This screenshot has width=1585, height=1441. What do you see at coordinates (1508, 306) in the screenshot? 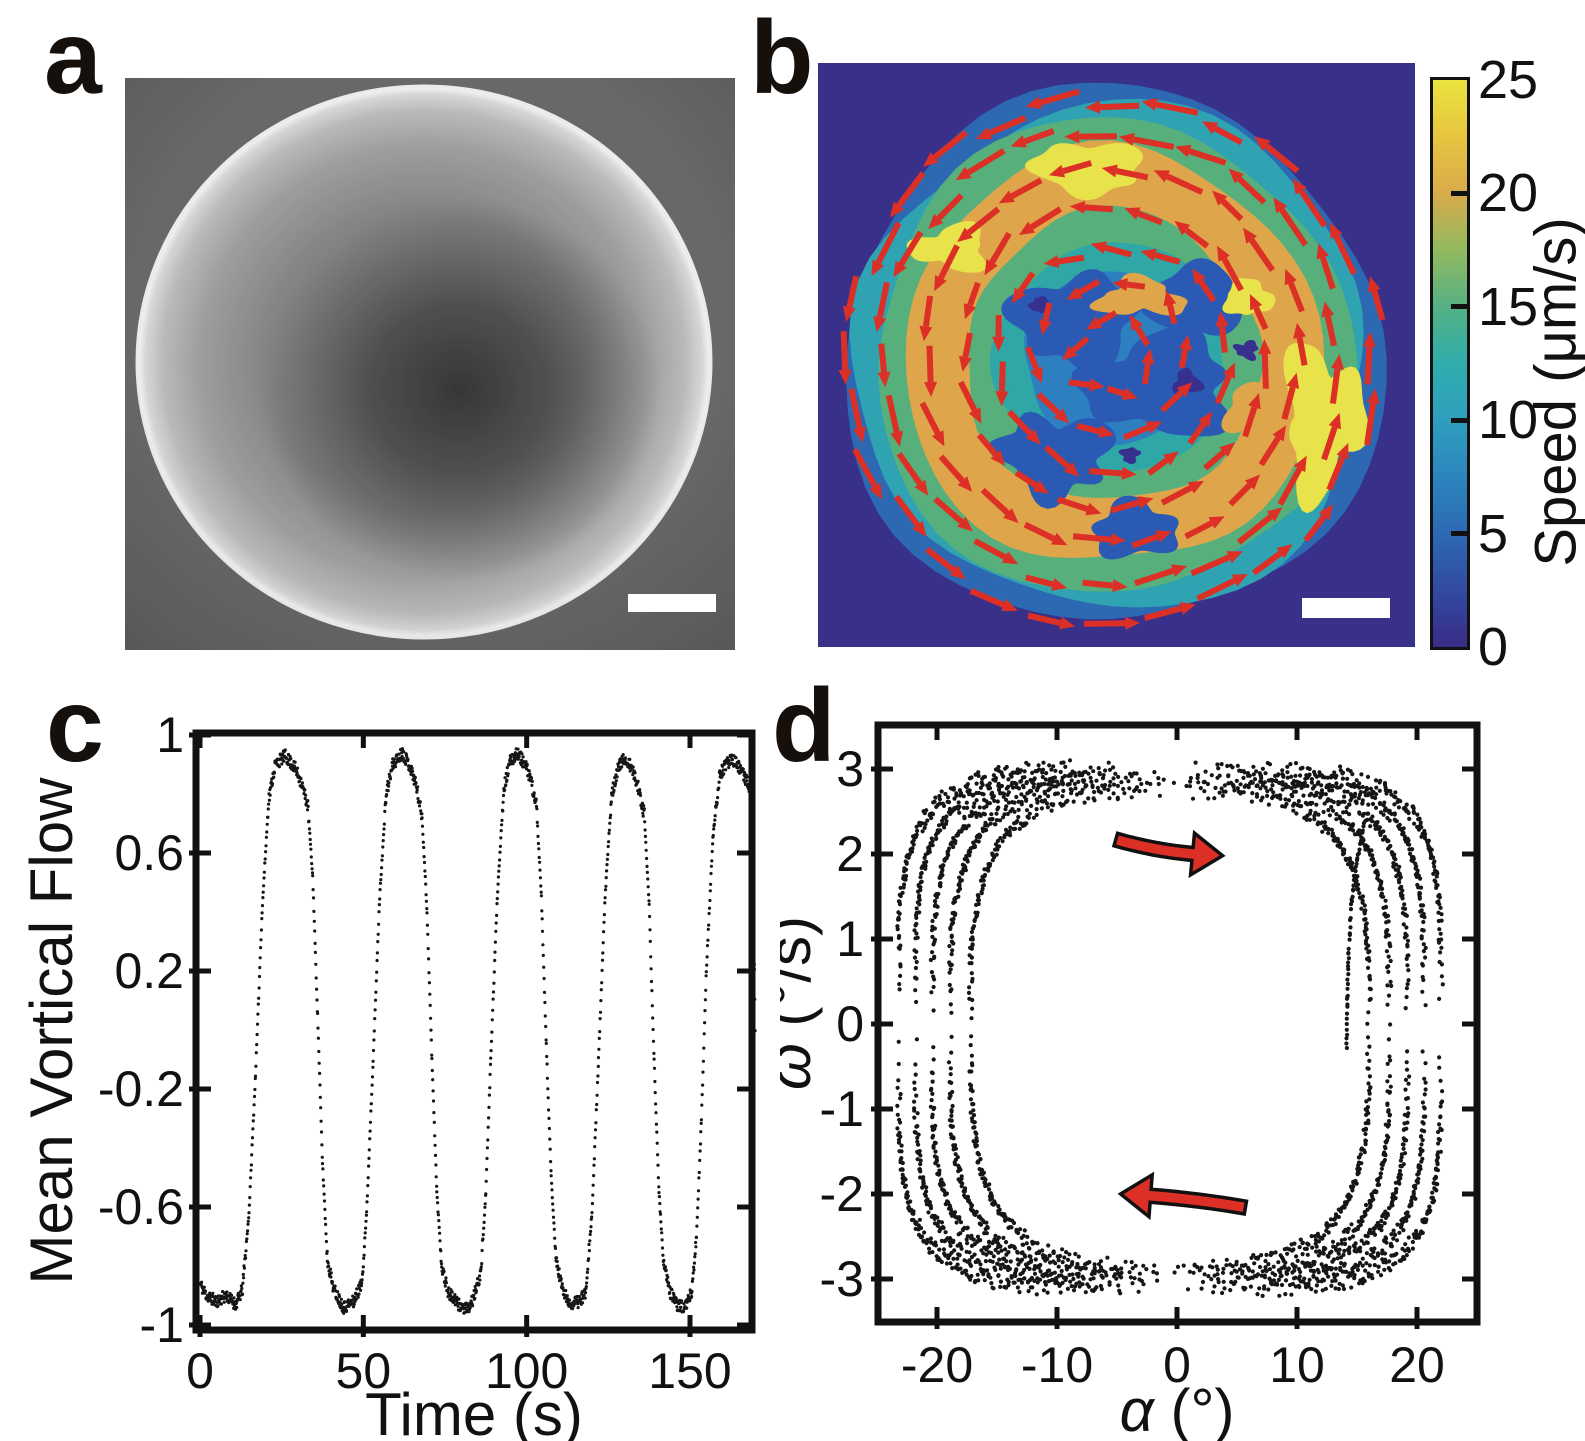
I see `colorbar-tick-label: 15` at bounding box center [1508, 306].